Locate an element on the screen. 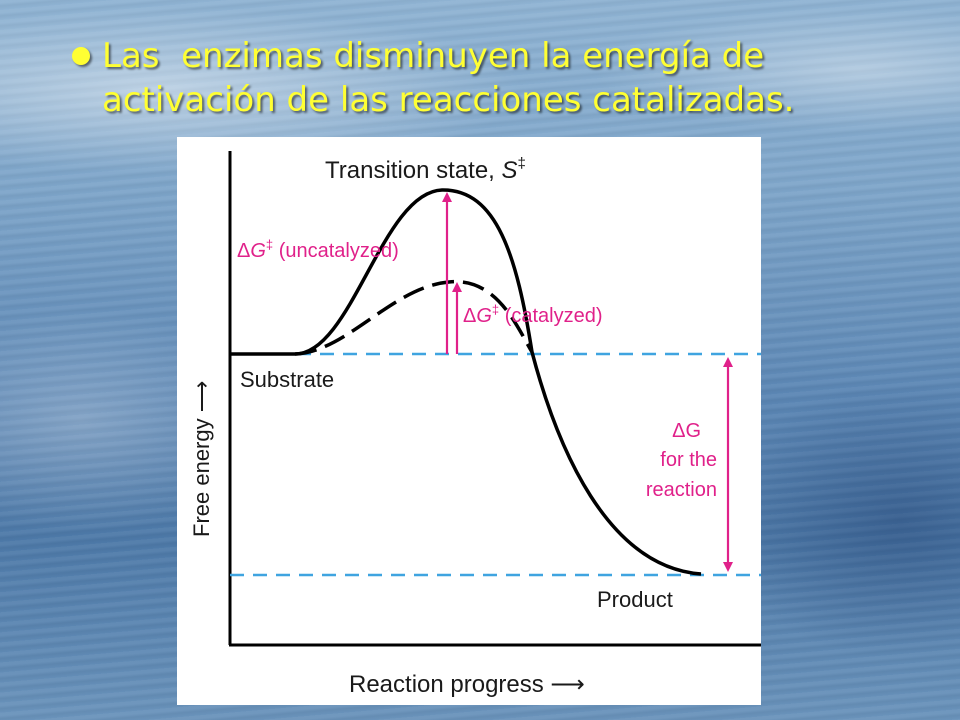 This screenshot has width=960, height=720. reaction-for-the-label: for the is located at coordinates (688, 460).